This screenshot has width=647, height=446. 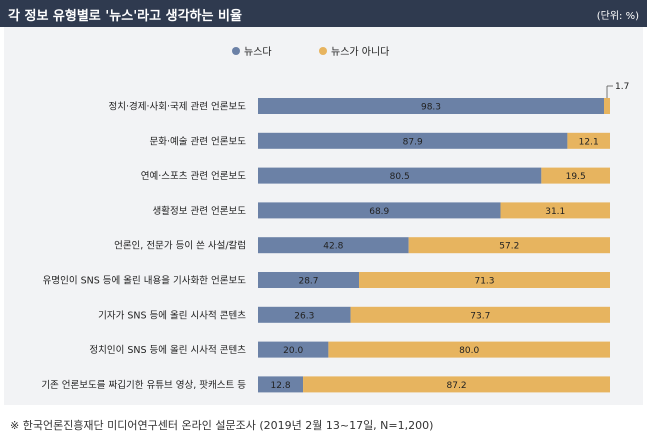 What do you see at coordinates (258, 52) in the screenshot?
I see `legend-label: 뉴스다` at bounding box center [258, 52].